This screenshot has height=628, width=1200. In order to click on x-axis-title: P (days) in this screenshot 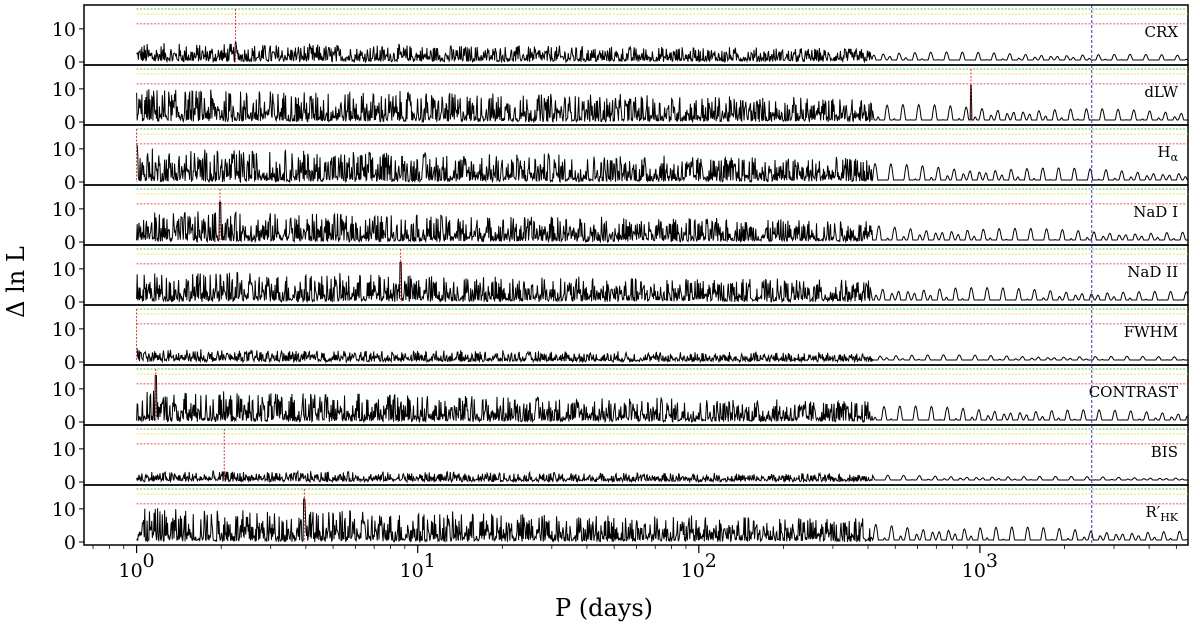, I will do `click(604, 608)`.